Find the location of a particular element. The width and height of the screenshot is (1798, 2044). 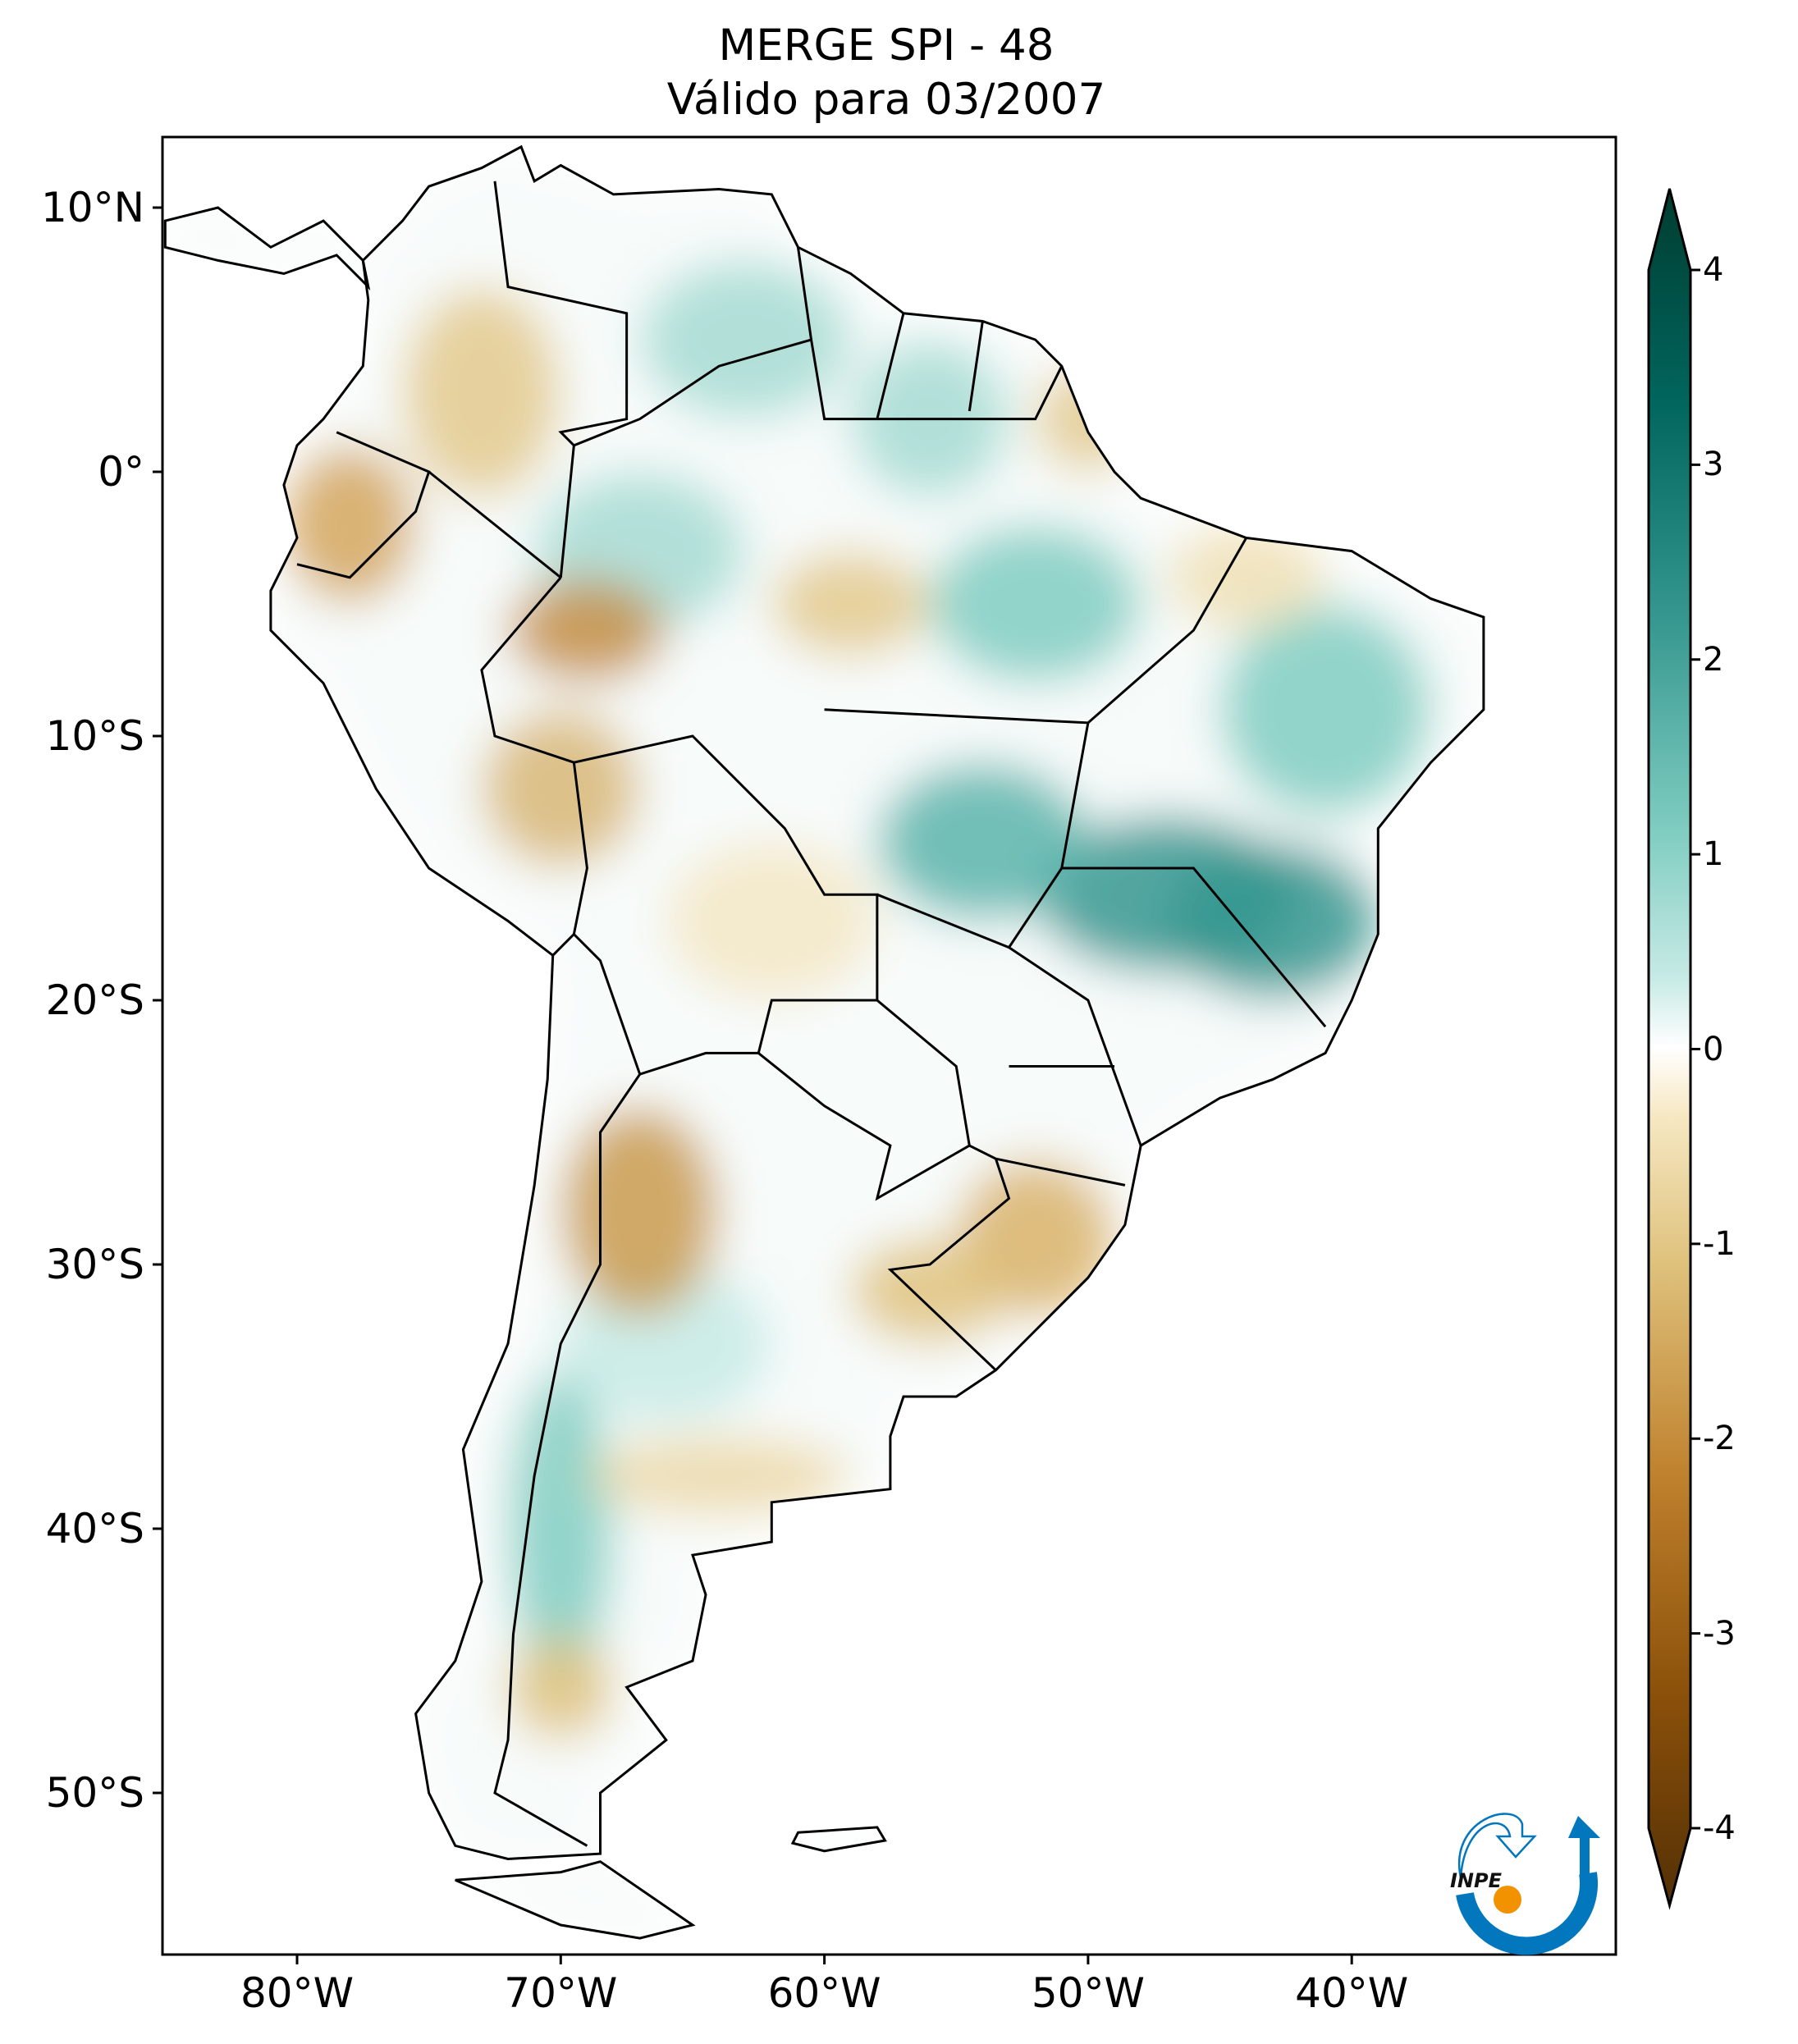

lat-tick-label: 10°S is located at coordinates (94, 736).